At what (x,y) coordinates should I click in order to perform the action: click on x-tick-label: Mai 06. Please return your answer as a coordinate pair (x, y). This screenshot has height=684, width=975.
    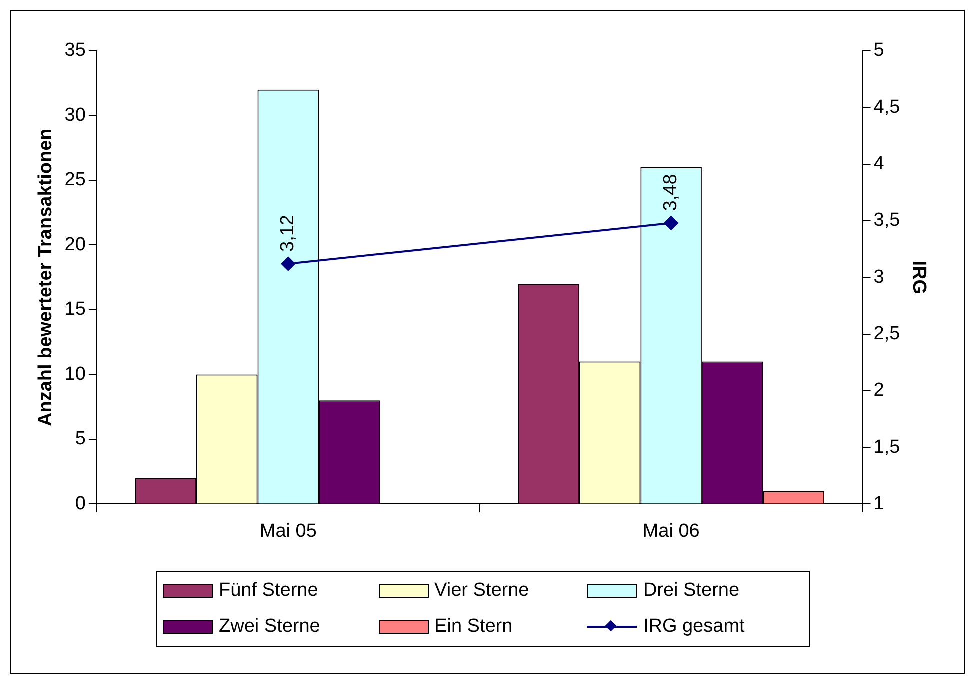
    Looking at the image, I should click on (671, 531).